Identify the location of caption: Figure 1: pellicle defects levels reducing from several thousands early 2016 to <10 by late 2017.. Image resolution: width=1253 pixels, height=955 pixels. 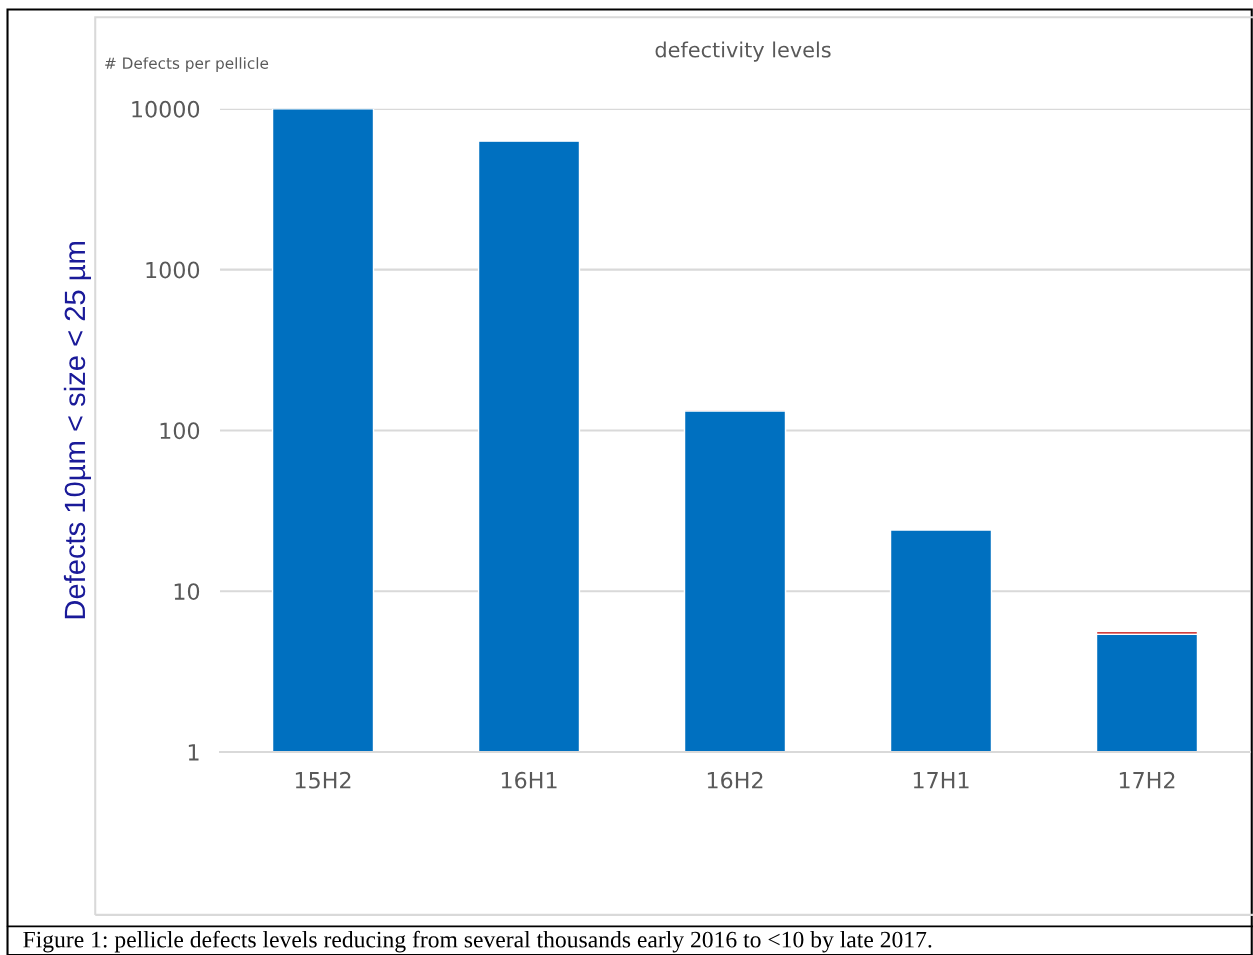
(477, 941).